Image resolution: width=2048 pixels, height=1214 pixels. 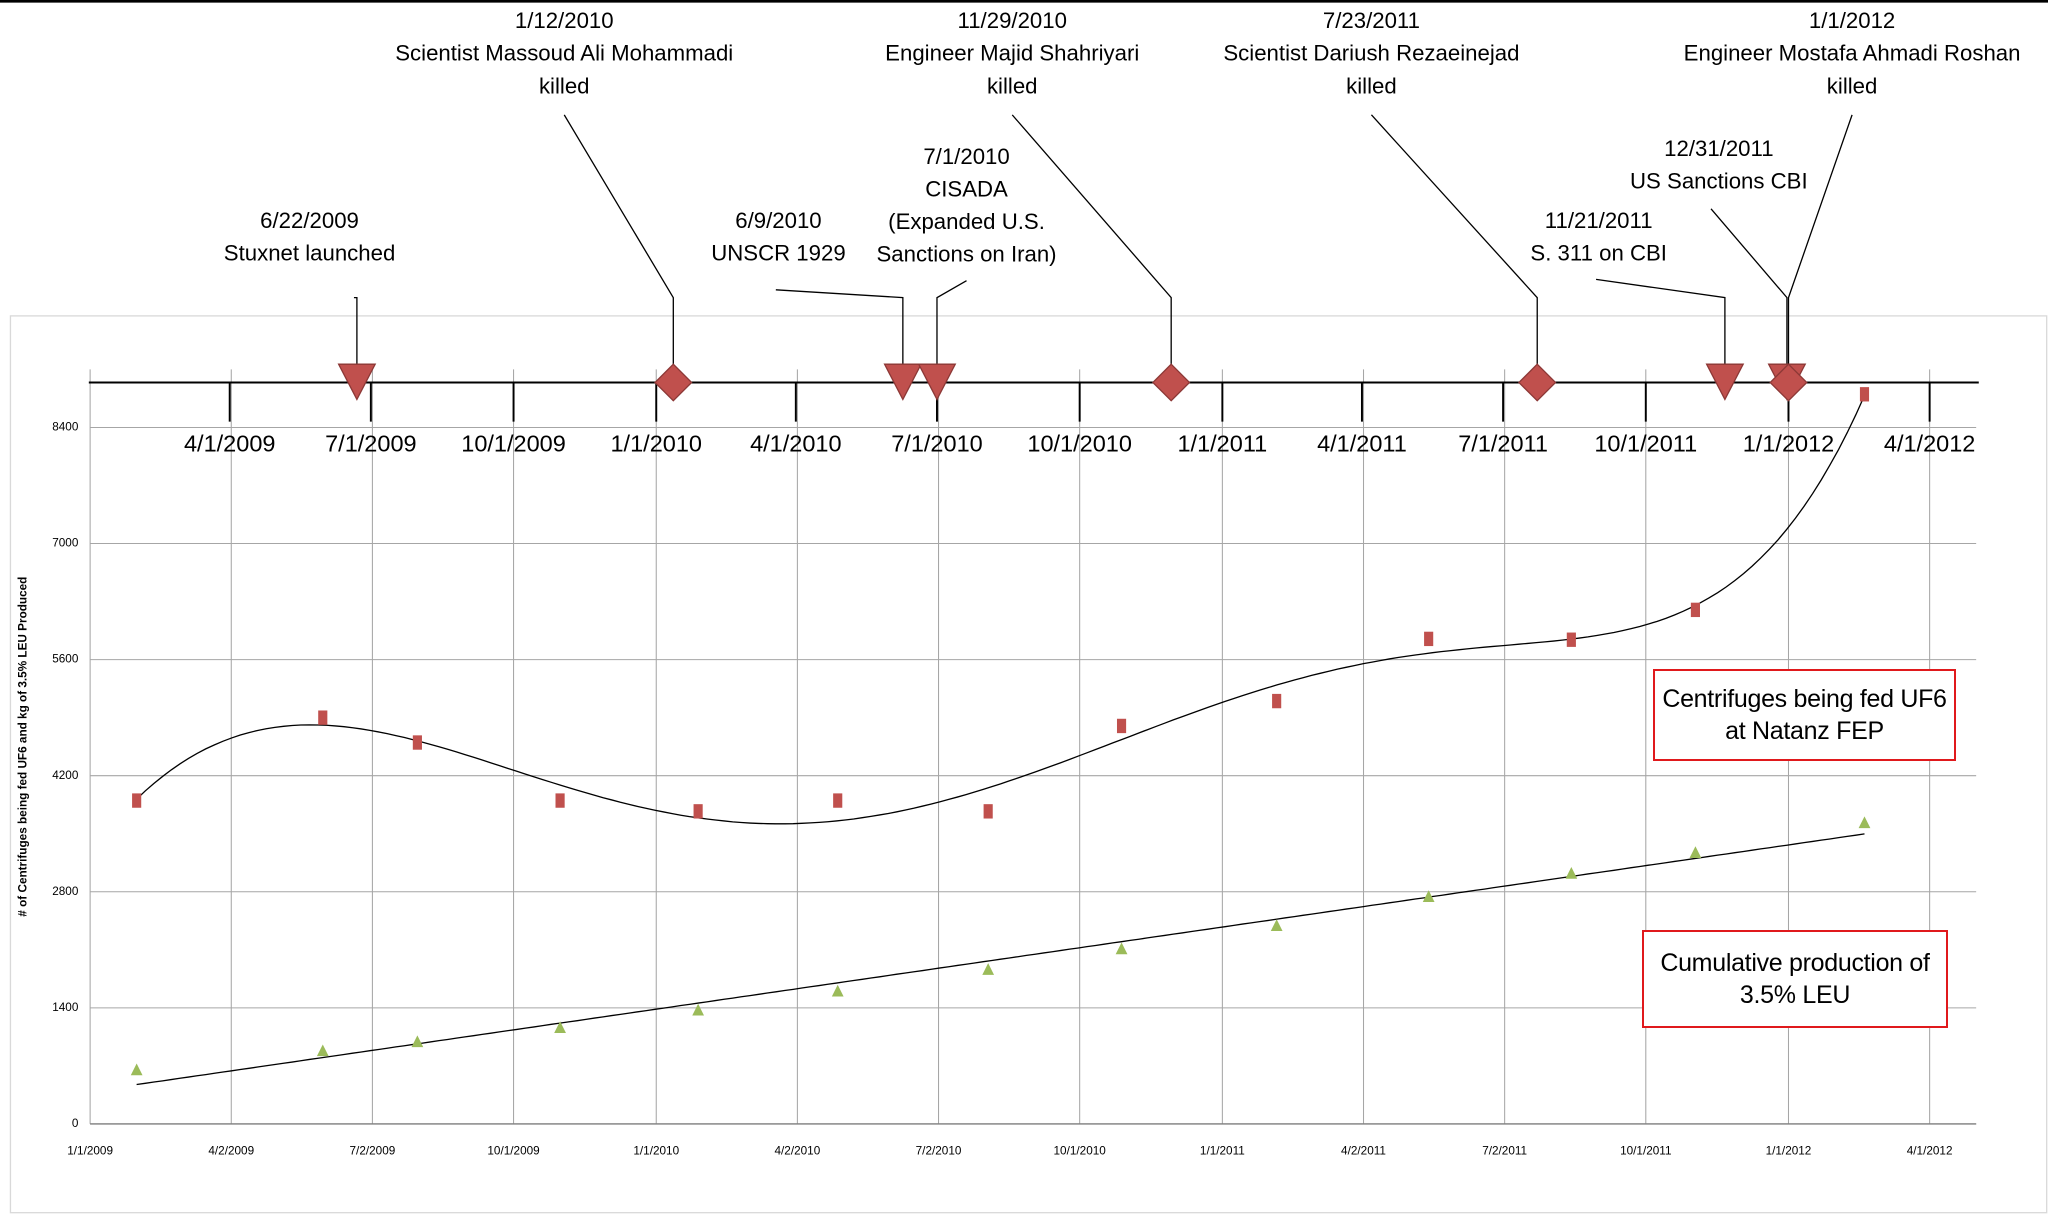 What do you see at coordinates (65, 543) in the screenshot?
I see `y-tick-label: 7000` at bounding box center [65, 543].